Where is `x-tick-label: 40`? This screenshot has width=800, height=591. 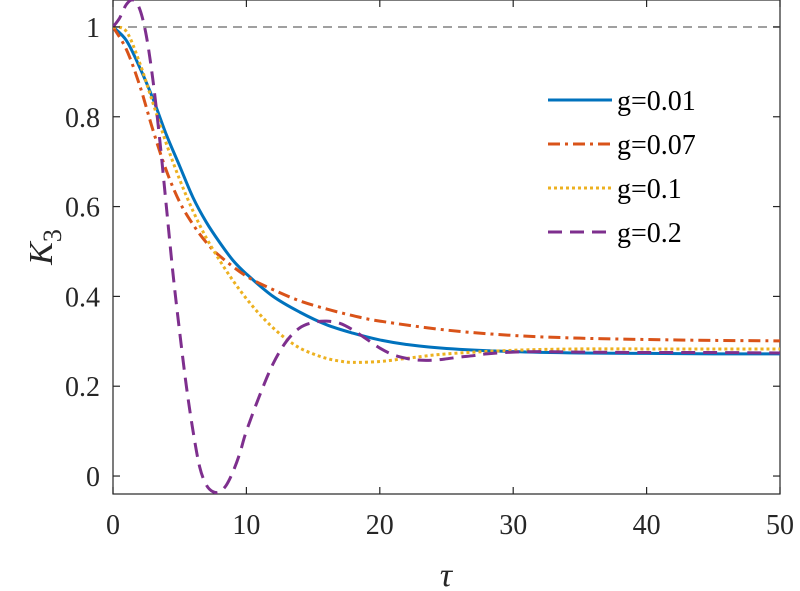
x-tick-label: 40 is located at coordinates (647, 525).